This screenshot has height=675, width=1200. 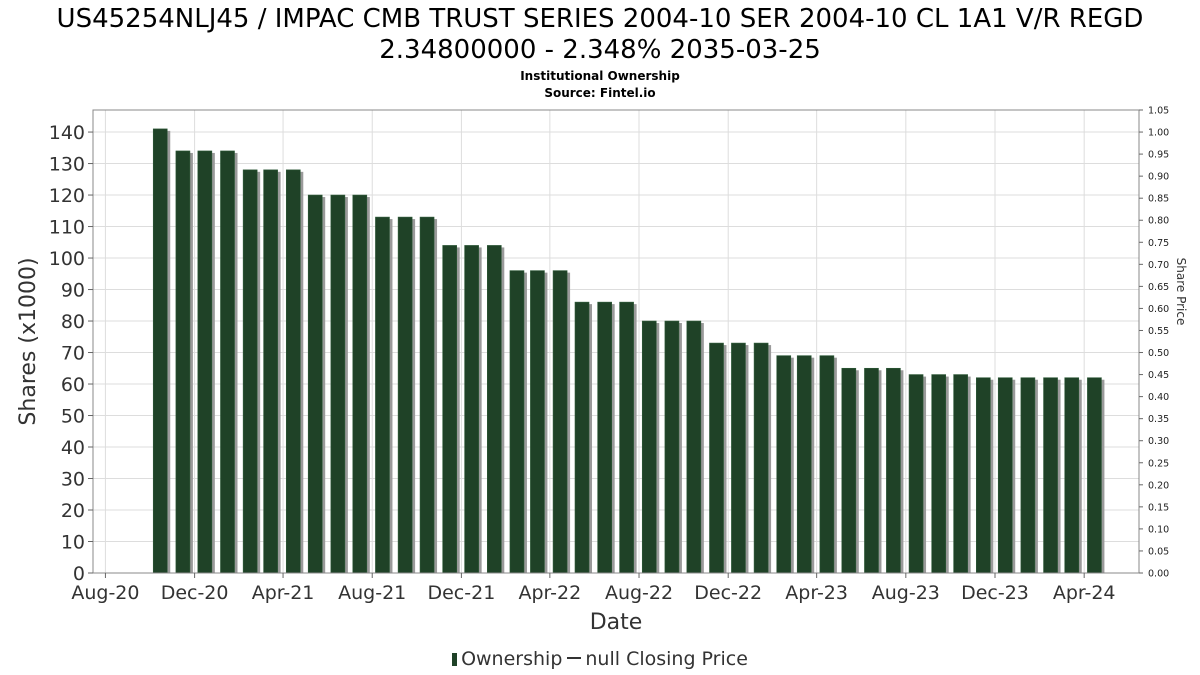 What do you see at coordinates (1158, 133) in the screenshot?
I see `y2-tick-label: 1.00` at bounding box center [1158, 133].